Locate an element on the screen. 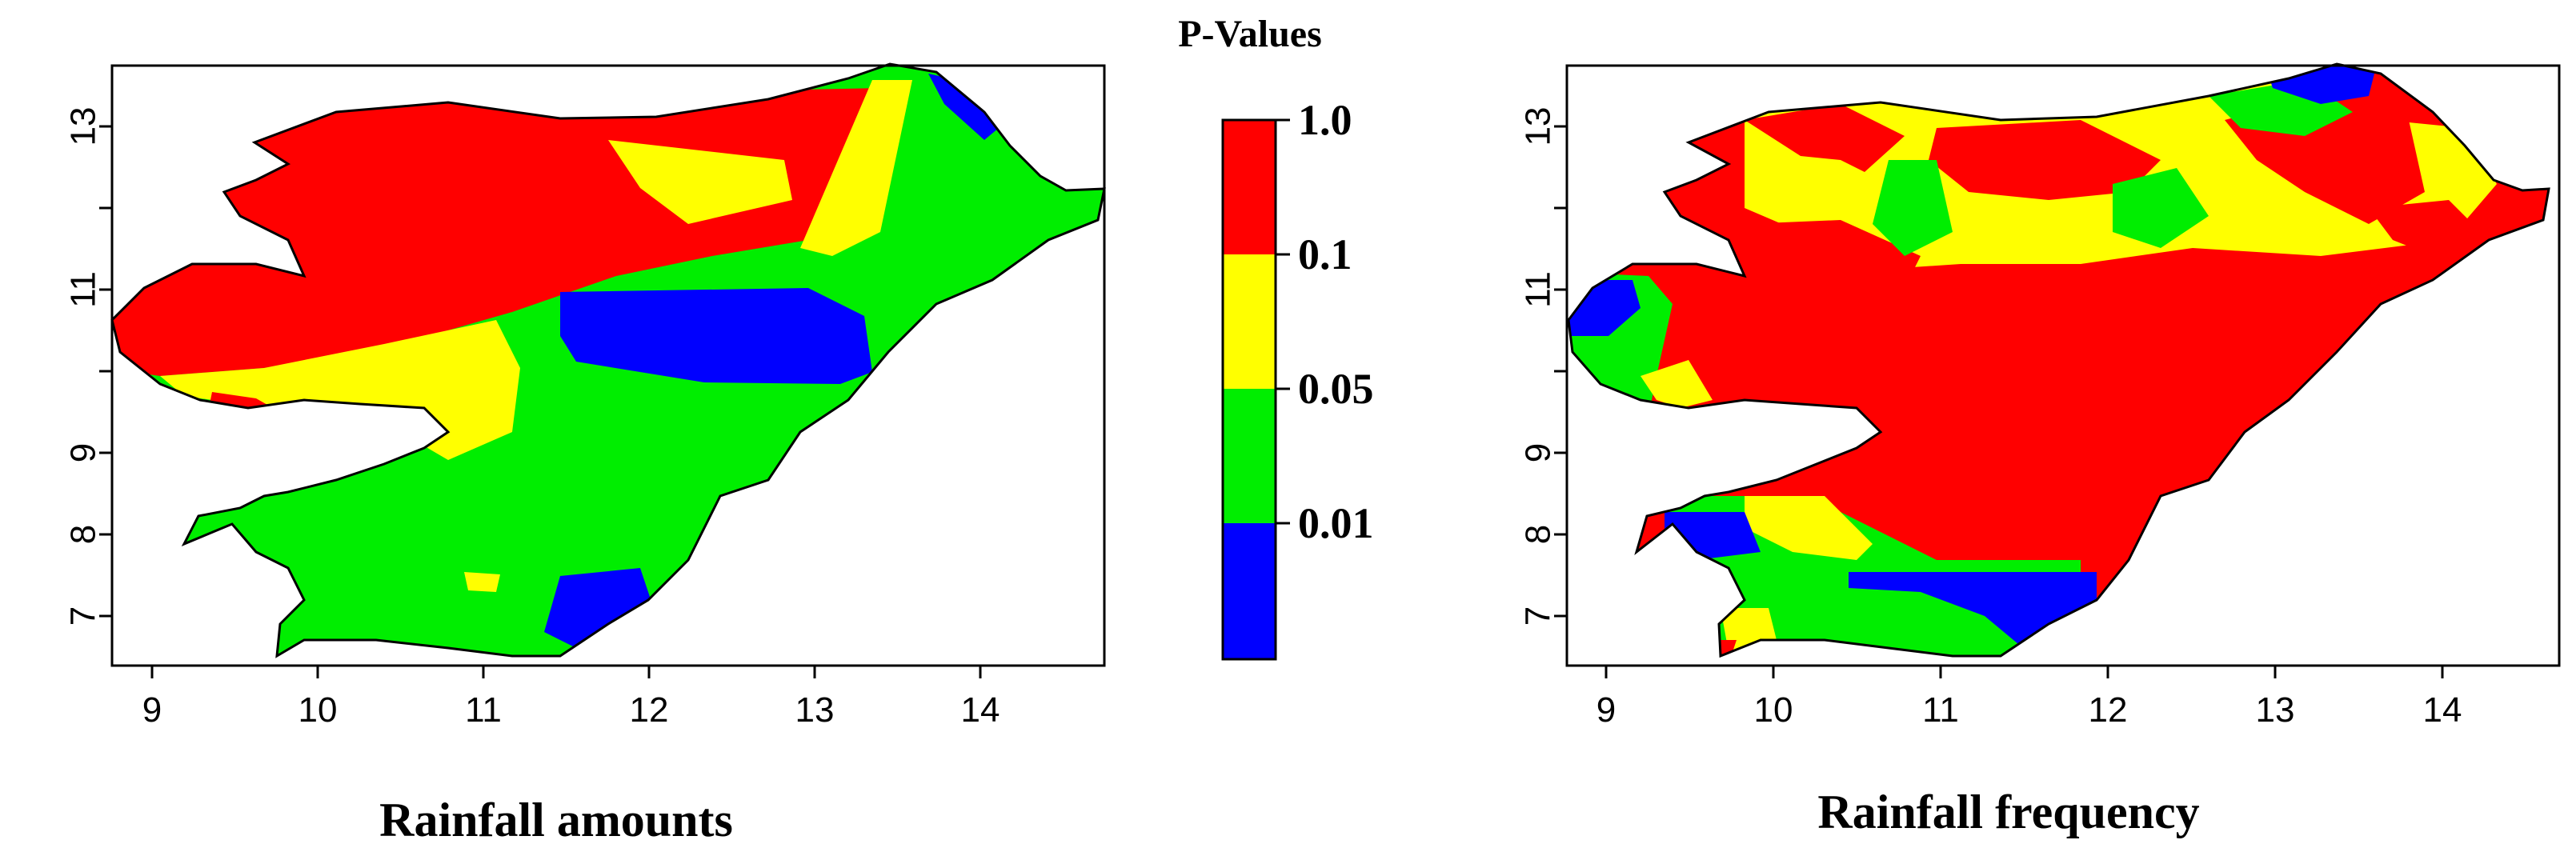 The width and height of the screenshot is (2576, 860). legend-label: 0.01 is located at coordinates (1336, 523).